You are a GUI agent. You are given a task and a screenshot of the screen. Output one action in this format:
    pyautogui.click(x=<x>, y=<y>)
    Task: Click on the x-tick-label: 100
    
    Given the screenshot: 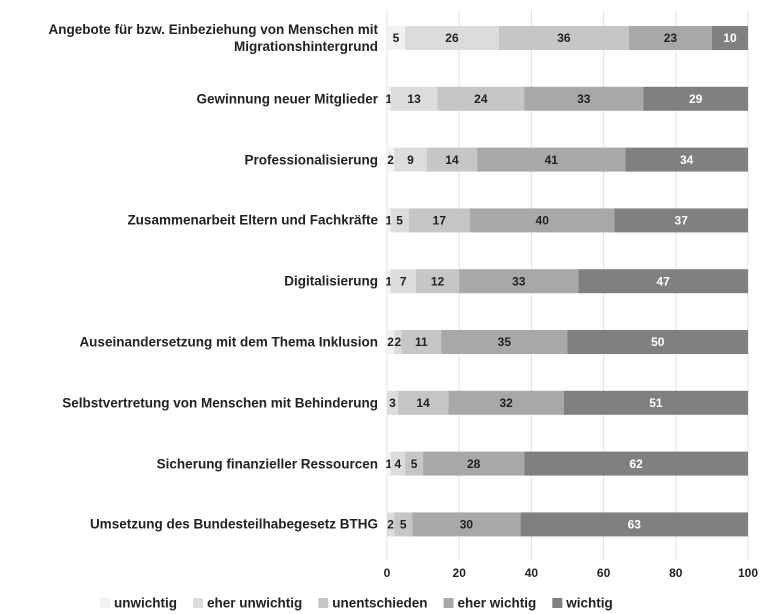 What is the action you would take?
    pyautogui.click(x=748, y=573)
    